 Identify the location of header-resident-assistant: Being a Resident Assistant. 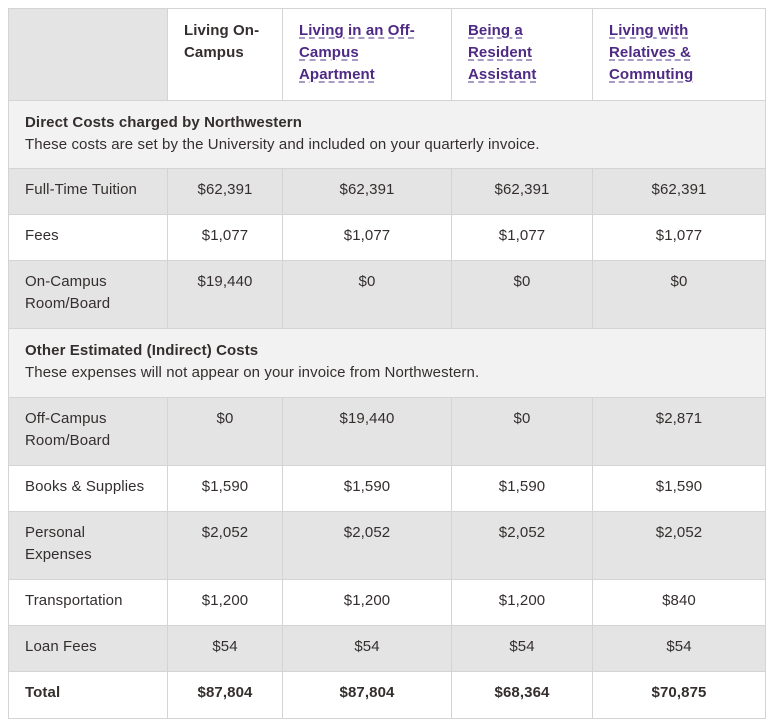
(522, 54).